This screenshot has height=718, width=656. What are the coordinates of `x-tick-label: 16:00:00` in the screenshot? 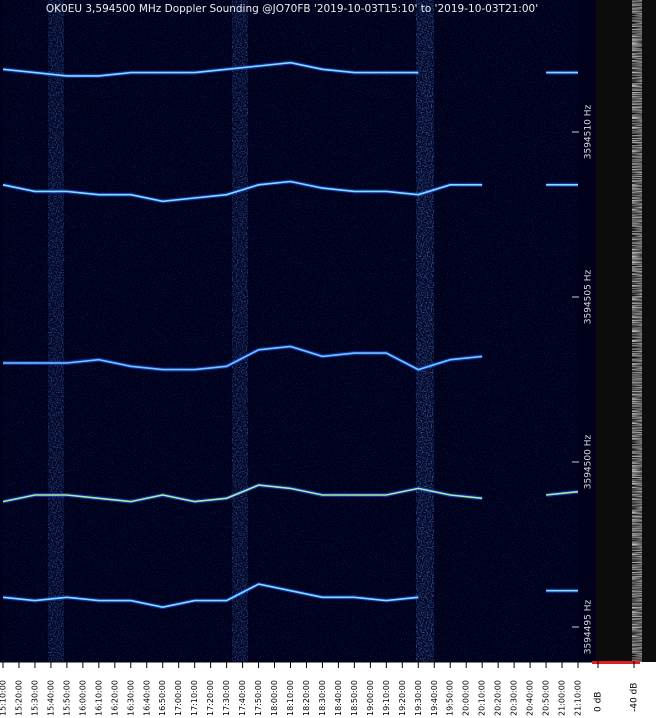 It's located at (82, 698).